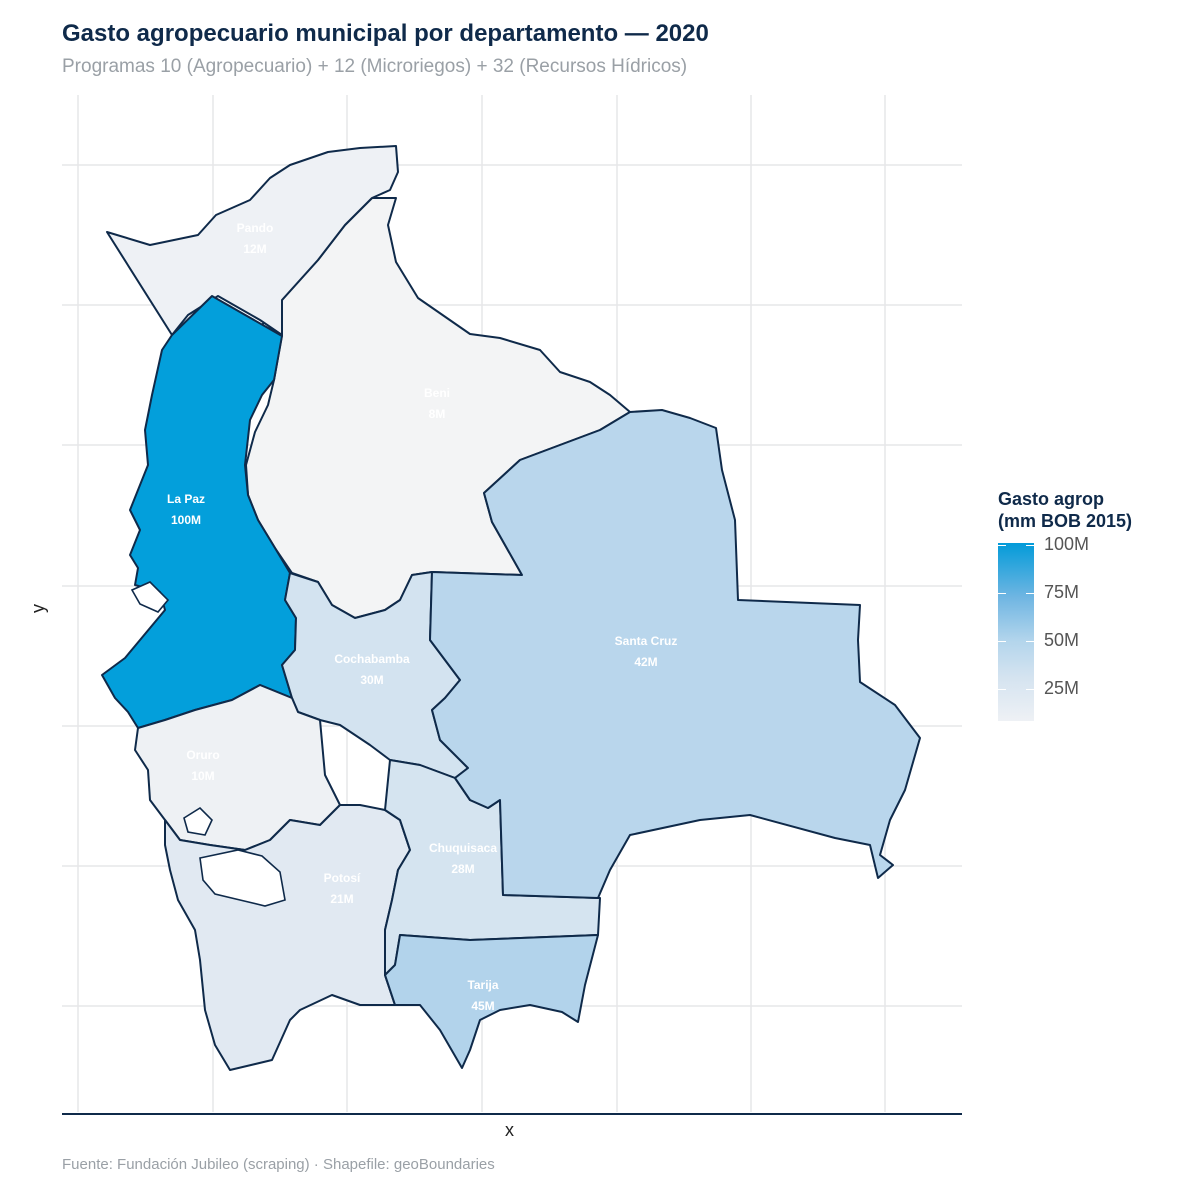 This screenshot has height=1200, width=1200. I want to click on x-axis-label: x, so click(509, 1130).